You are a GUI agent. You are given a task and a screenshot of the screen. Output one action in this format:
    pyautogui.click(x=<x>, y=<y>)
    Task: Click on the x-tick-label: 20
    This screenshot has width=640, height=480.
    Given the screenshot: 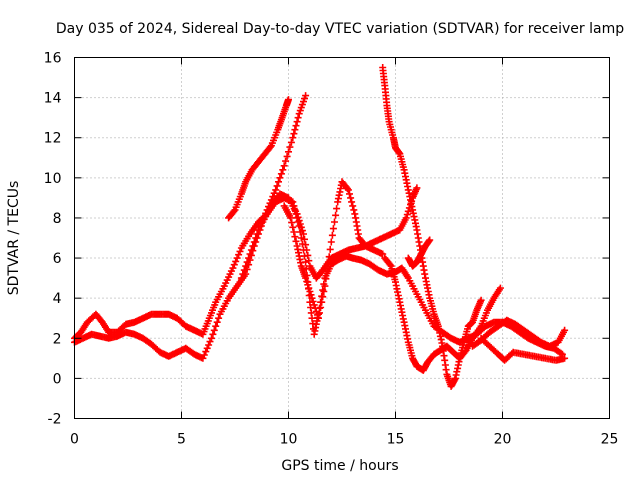 What is the action you would take?
    pyautogui.click(x=503, y=440)
    